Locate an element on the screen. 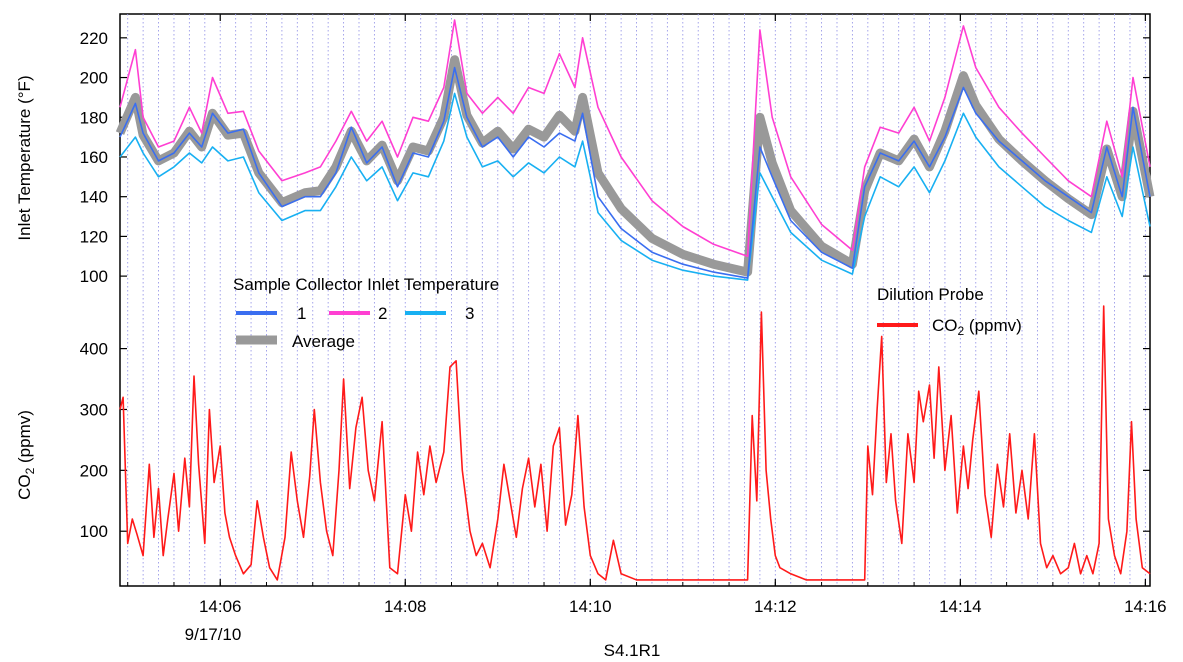 Image resolution: width=1183 pixels, height=662 pixels. x-tick-label: 14:16 is located at coordinates (1145, 606).